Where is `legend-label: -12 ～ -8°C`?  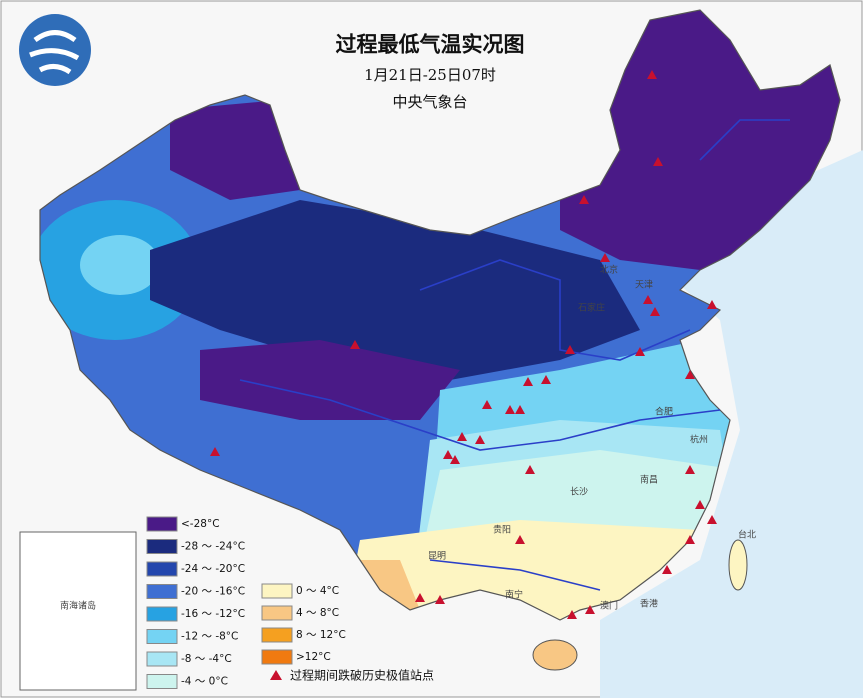 legend-label: -12 ～ -8°C is located at coordinates (209, 637).